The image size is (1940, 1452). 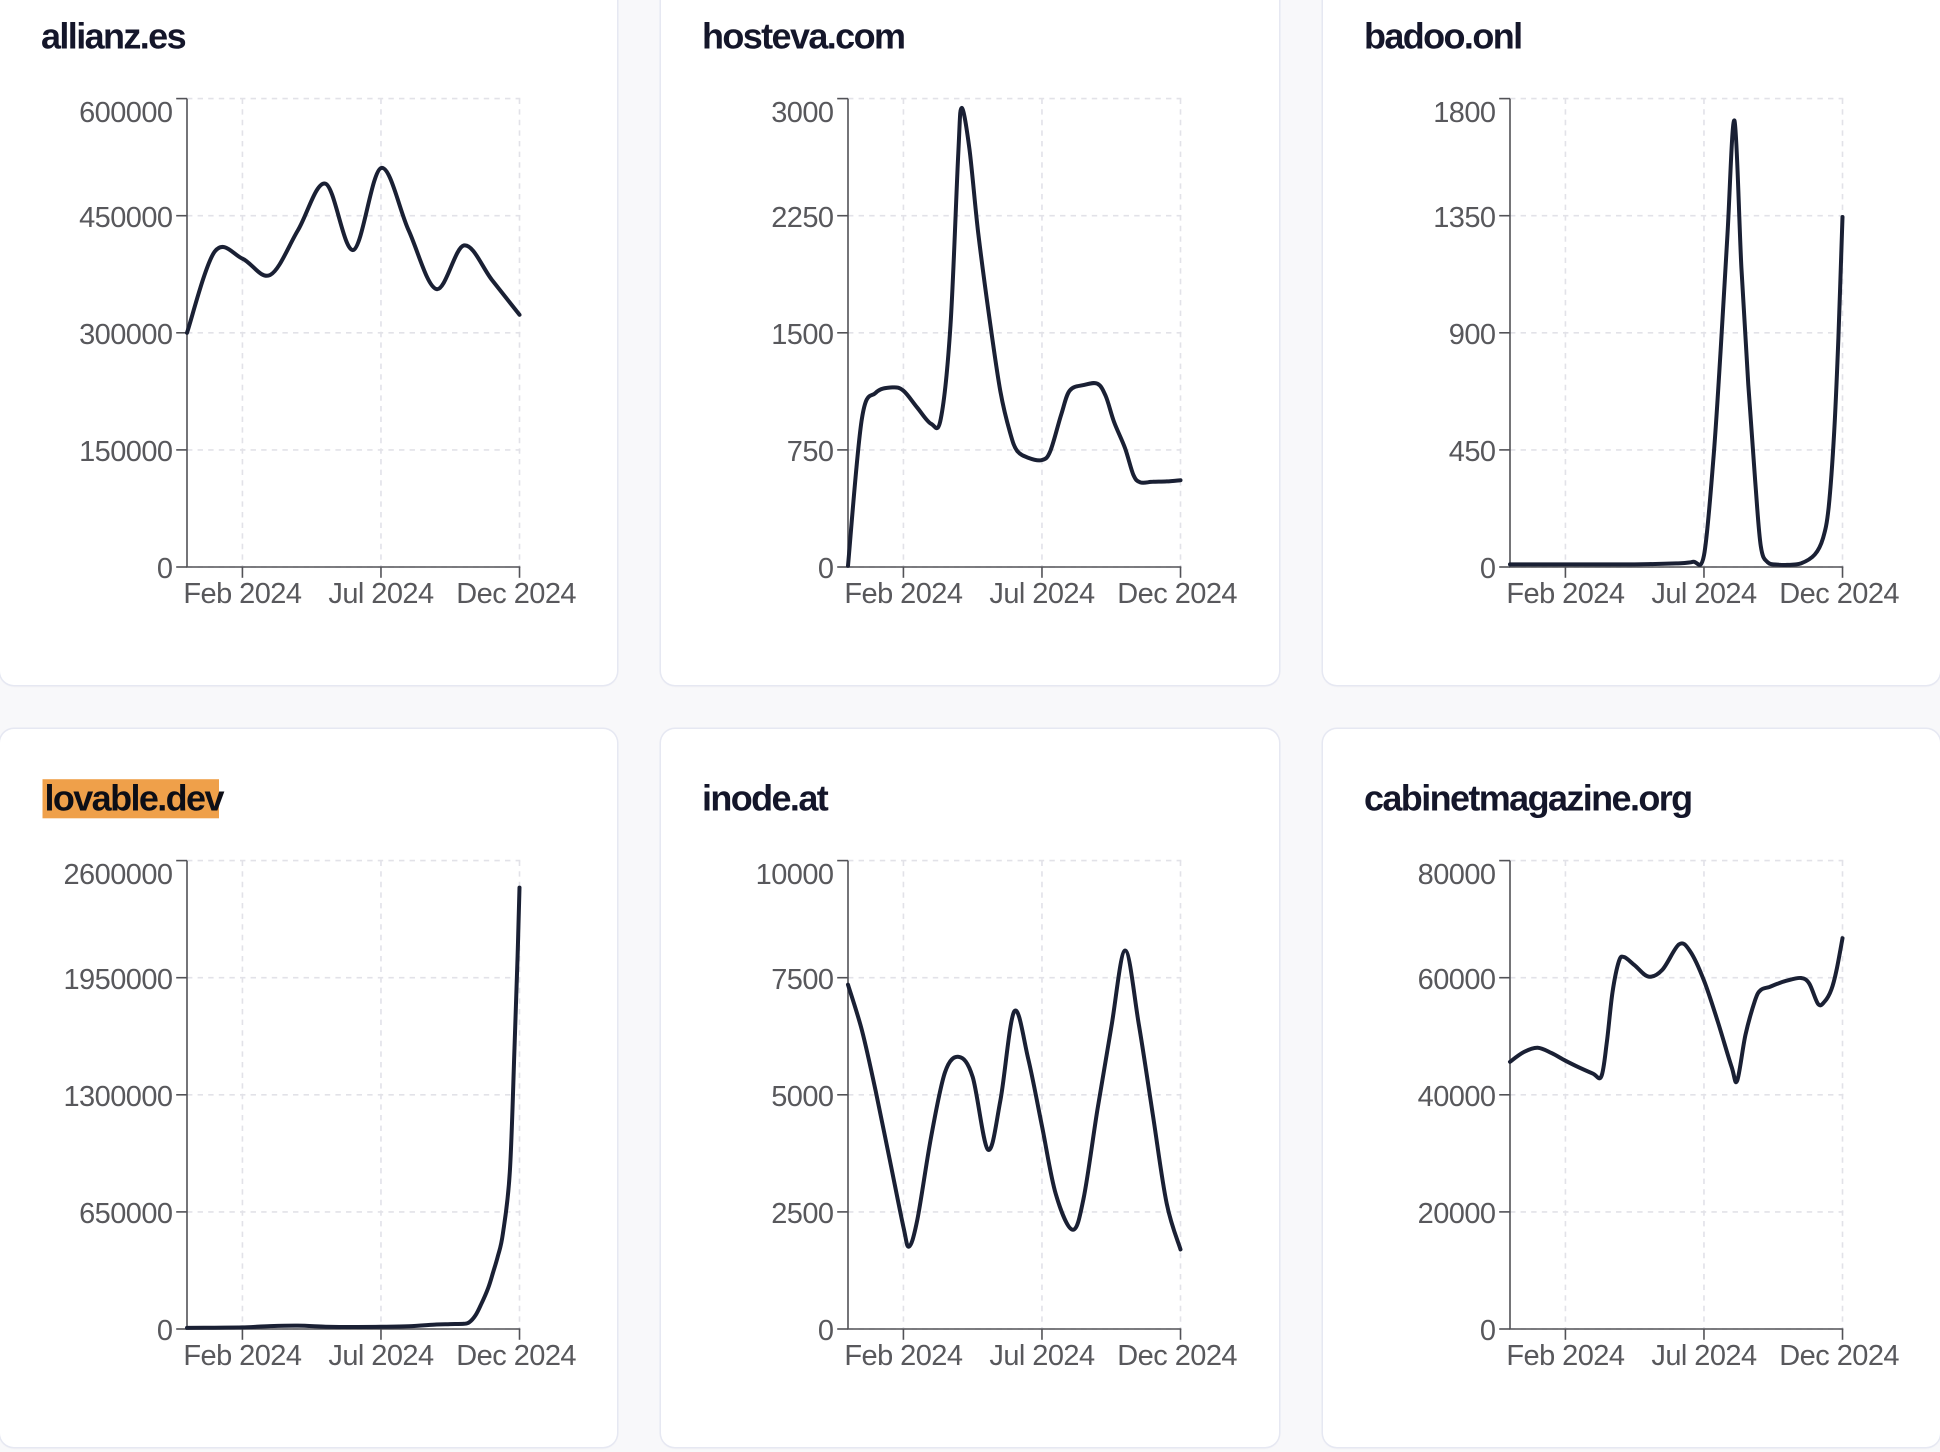 What do you see at coordinates (765, 798) in the screenshot?
I see `svg-text: inode.at` at bounding box center [765, 798].